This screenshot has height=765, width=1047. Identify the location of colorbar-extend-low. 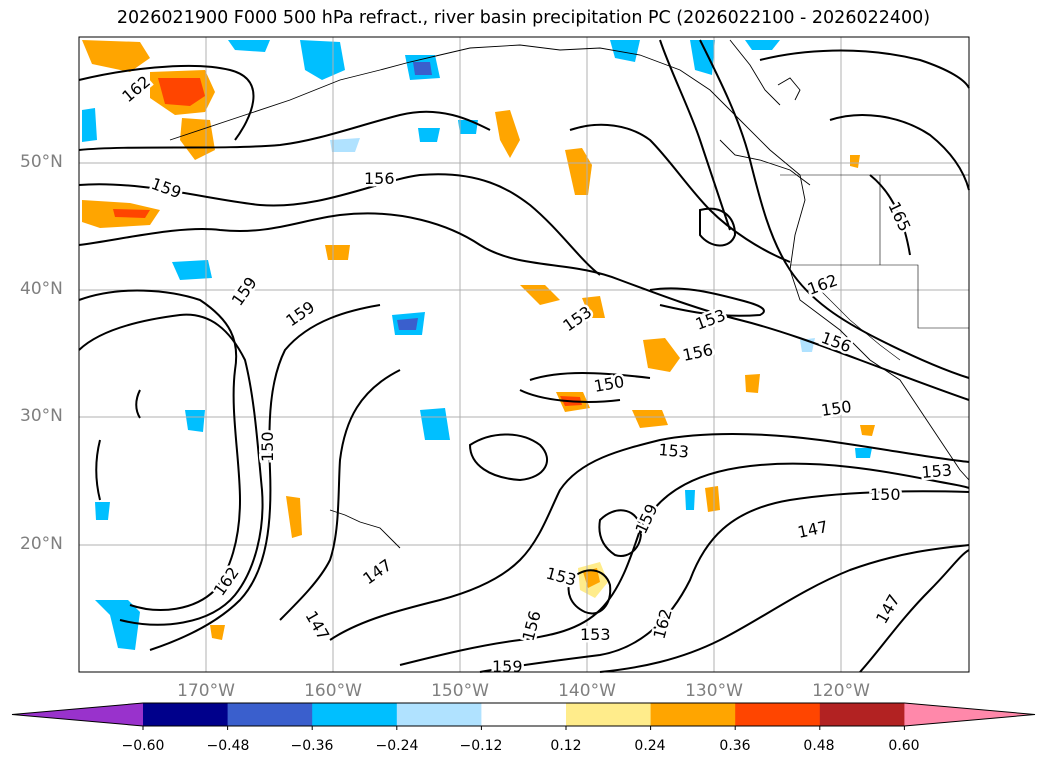
(77, 714).